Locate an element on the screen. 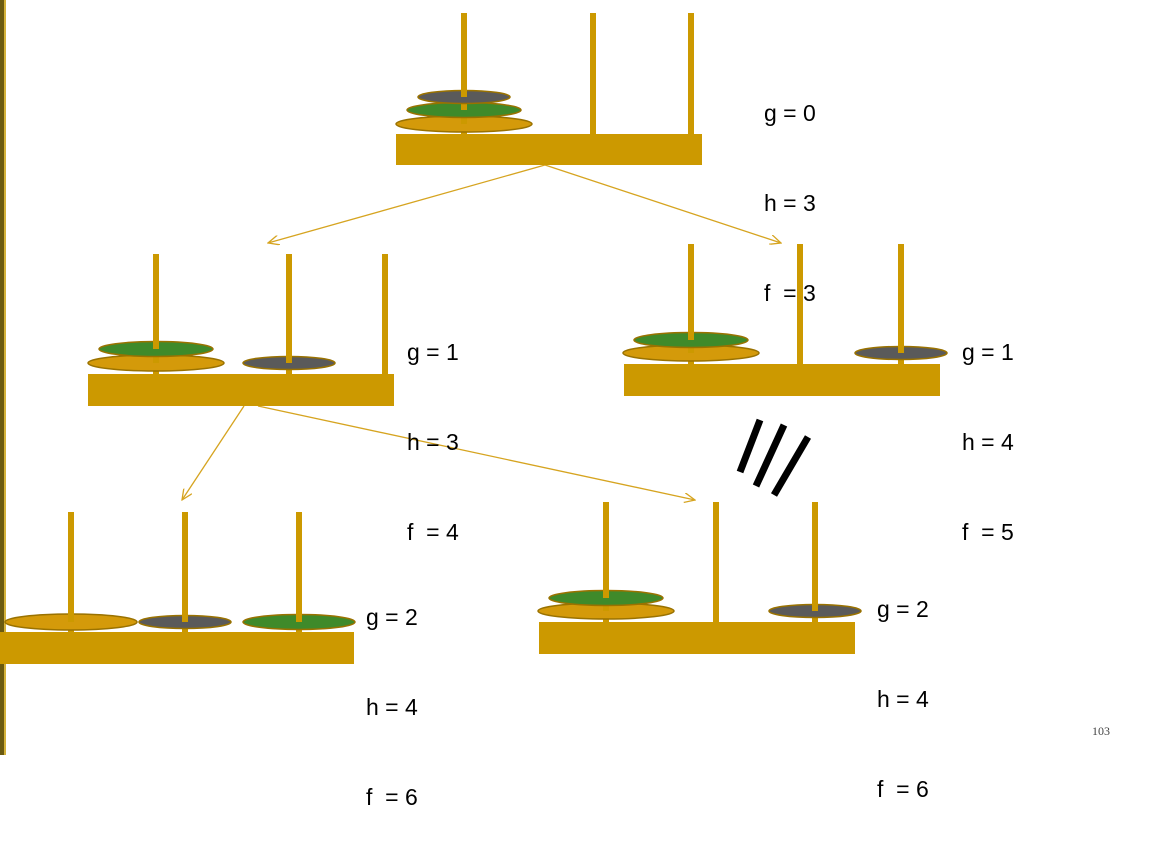  label-level1-left: g = 1 h = 3 f = 4 is located at coordinates (433, 427).